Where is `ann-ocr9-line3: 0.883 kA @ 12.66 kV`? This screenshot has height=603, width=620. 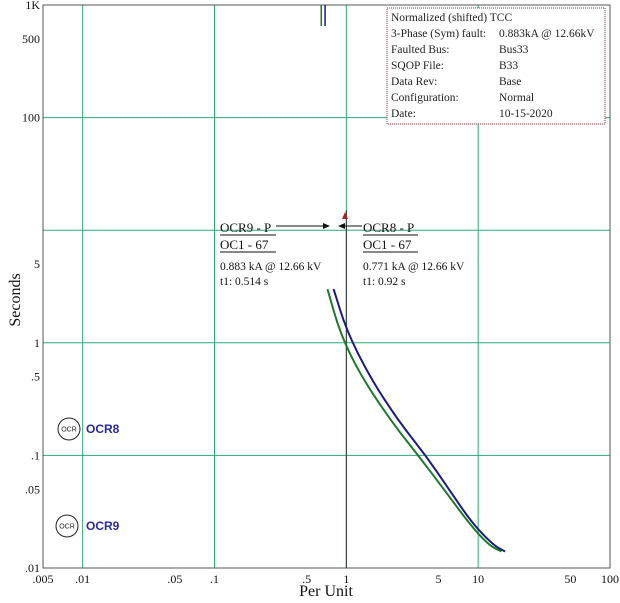 ann-ocr9-line3: 0.883 kA @ 12.66 kV is located at coordinates (271, 267).